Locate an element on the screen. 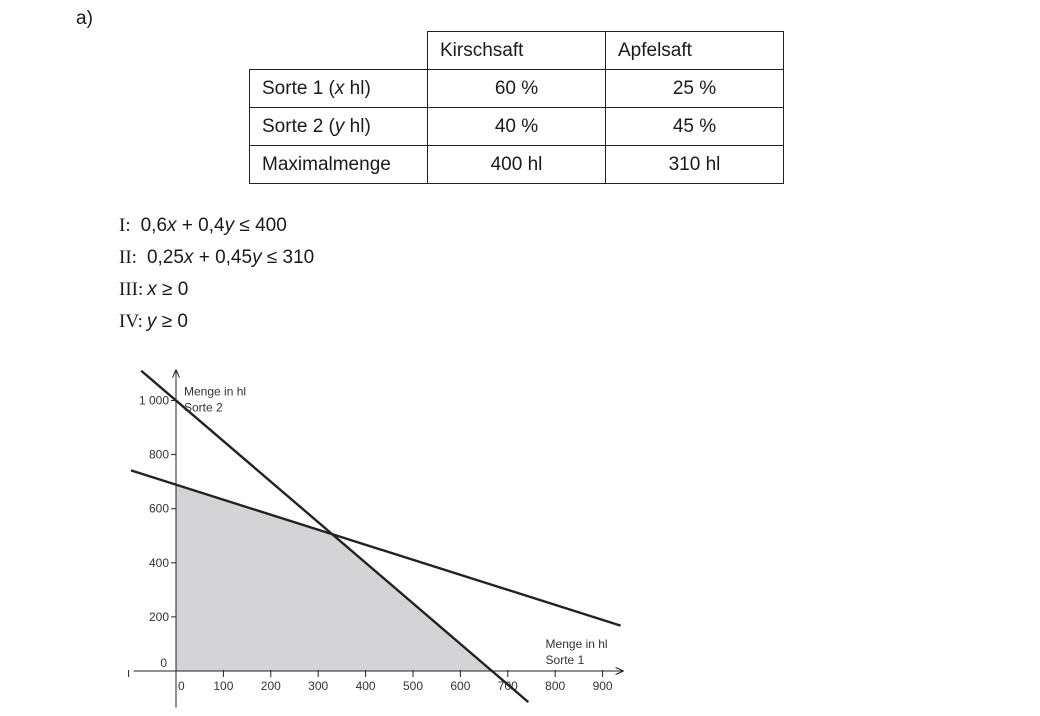 Image resolution: width=1040 pixels, height=716 pixels. x-tick-label: 100 is located at coordinates (223, 686).